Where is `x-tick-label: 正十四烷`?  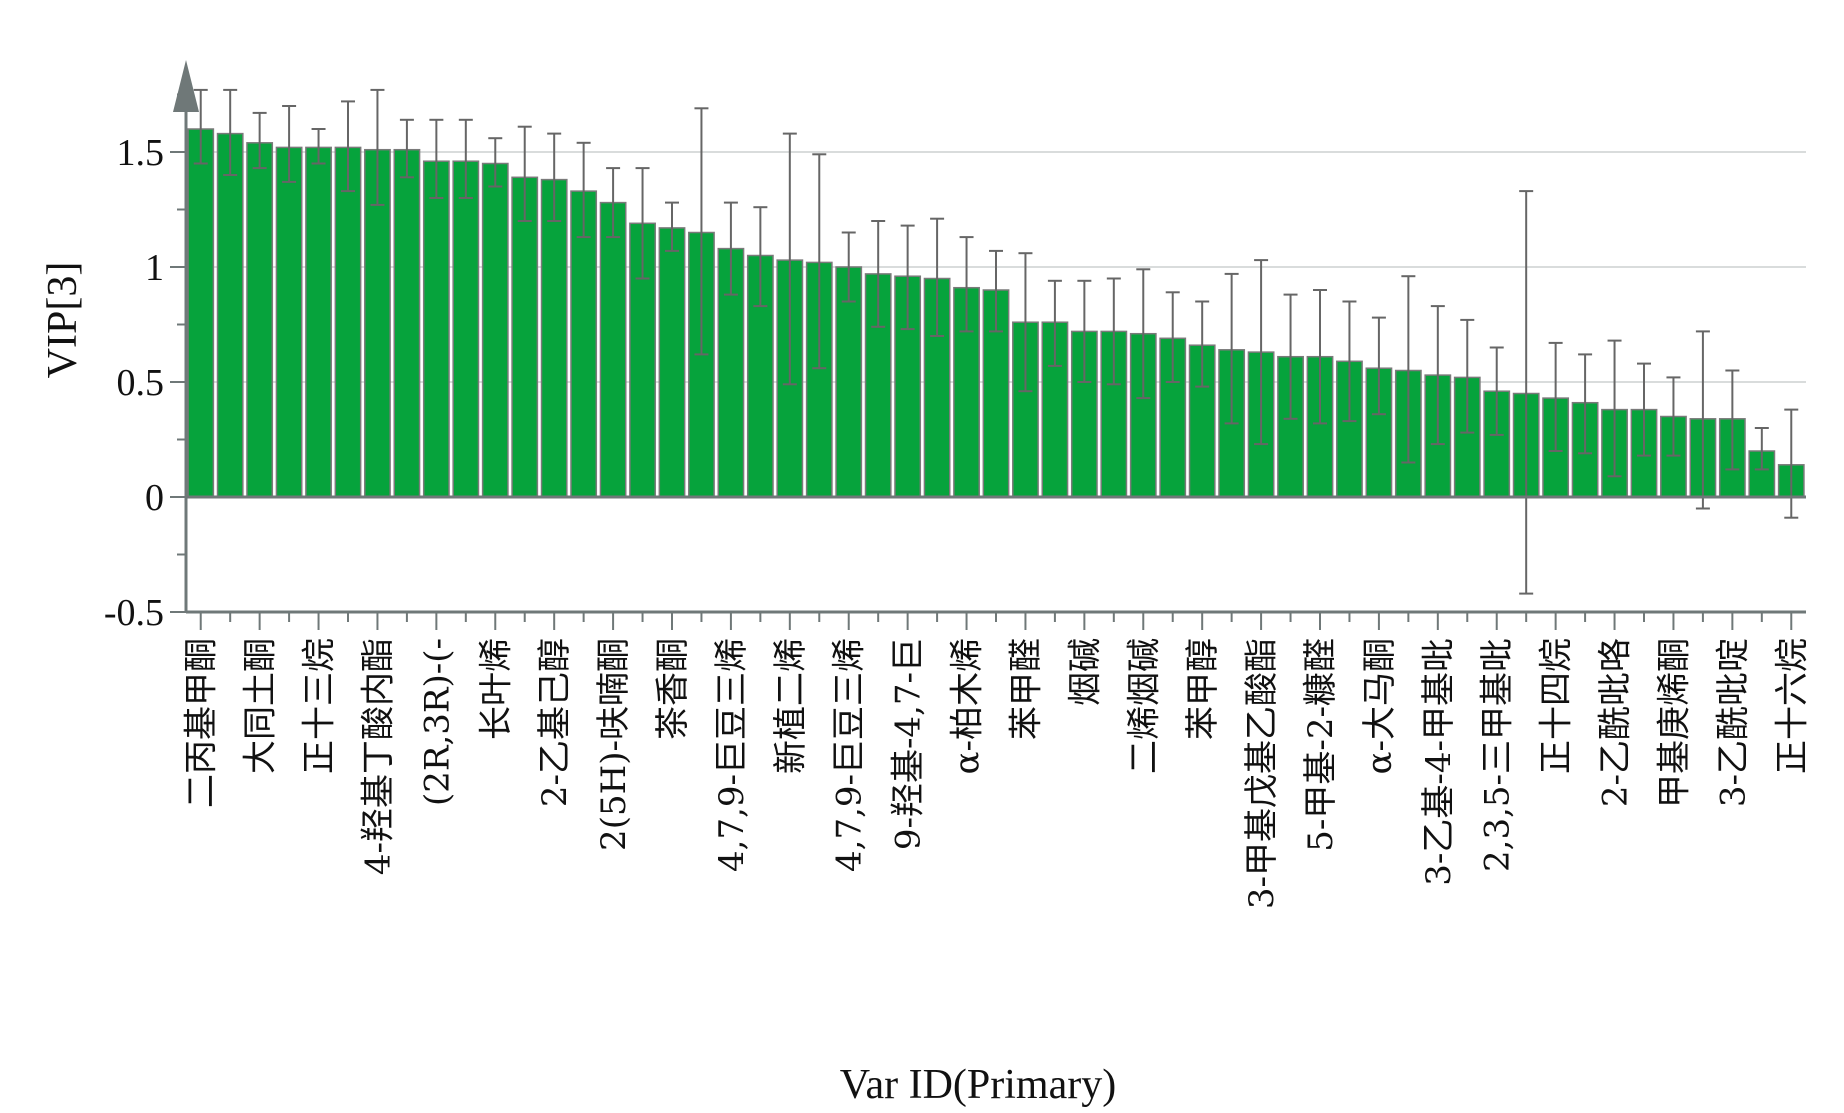
x-tick-label: 正十四烷 is located at coordinates (1557, 706).